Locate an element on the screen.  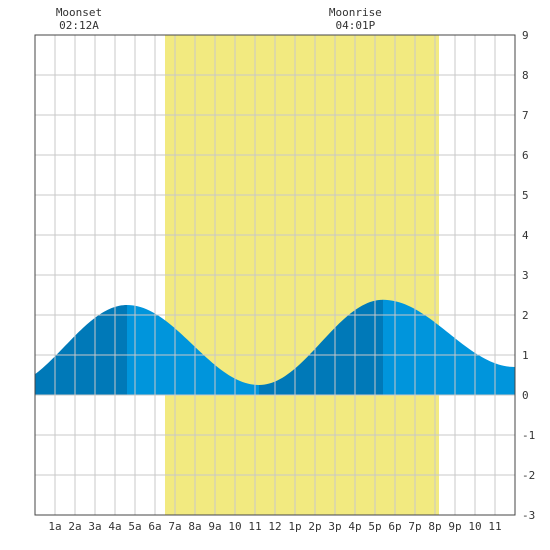
moon-event-label: Moonset is located at coordinates (79, 12).